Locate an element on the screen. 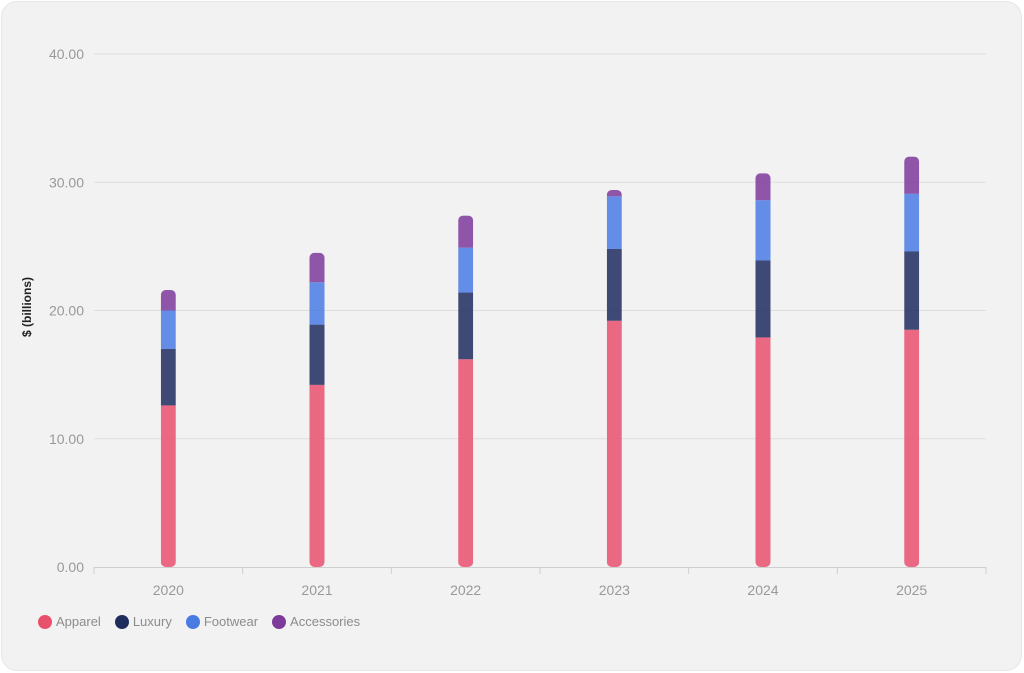  y-tick-label: 40.00 is located at coordinates (66, 54).